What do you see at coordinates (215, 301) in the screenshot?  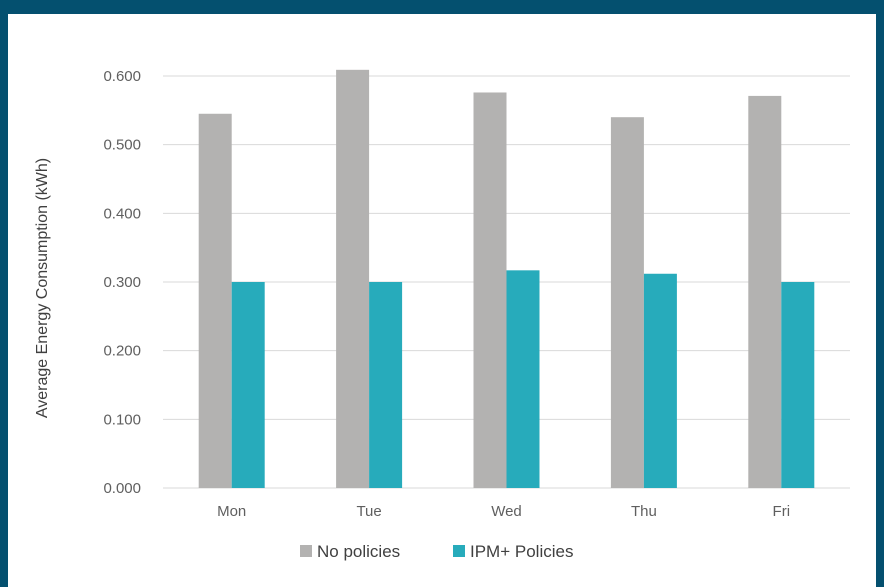 I see `bar-no-policies-mon` at bounding box center [215, 301].